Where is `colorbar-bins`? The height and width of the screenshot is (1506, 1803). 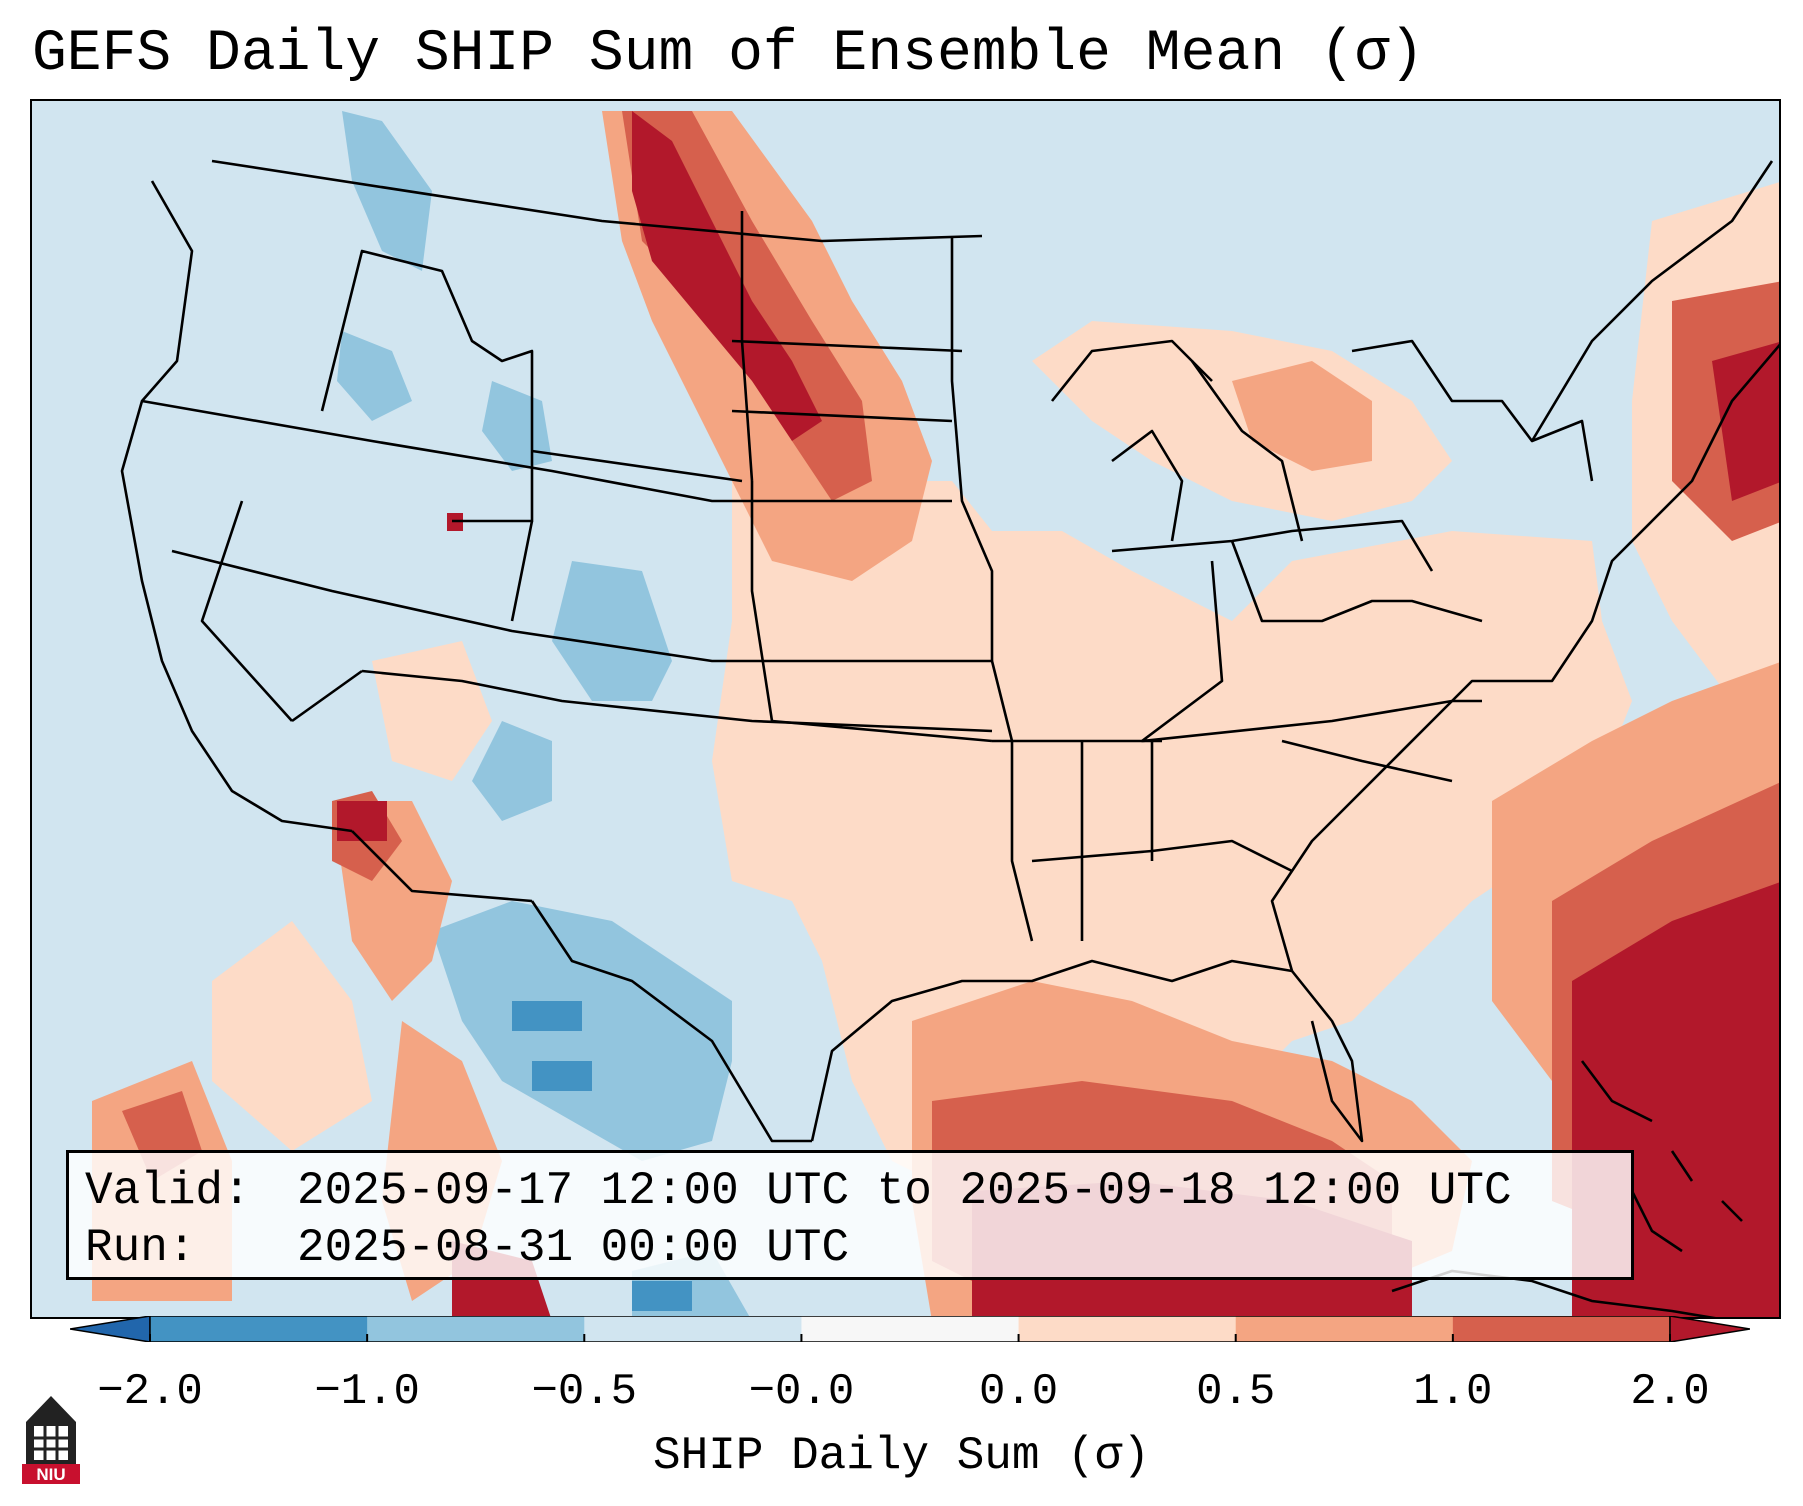
colorbar-bins is located at coordinates (910, 1329).